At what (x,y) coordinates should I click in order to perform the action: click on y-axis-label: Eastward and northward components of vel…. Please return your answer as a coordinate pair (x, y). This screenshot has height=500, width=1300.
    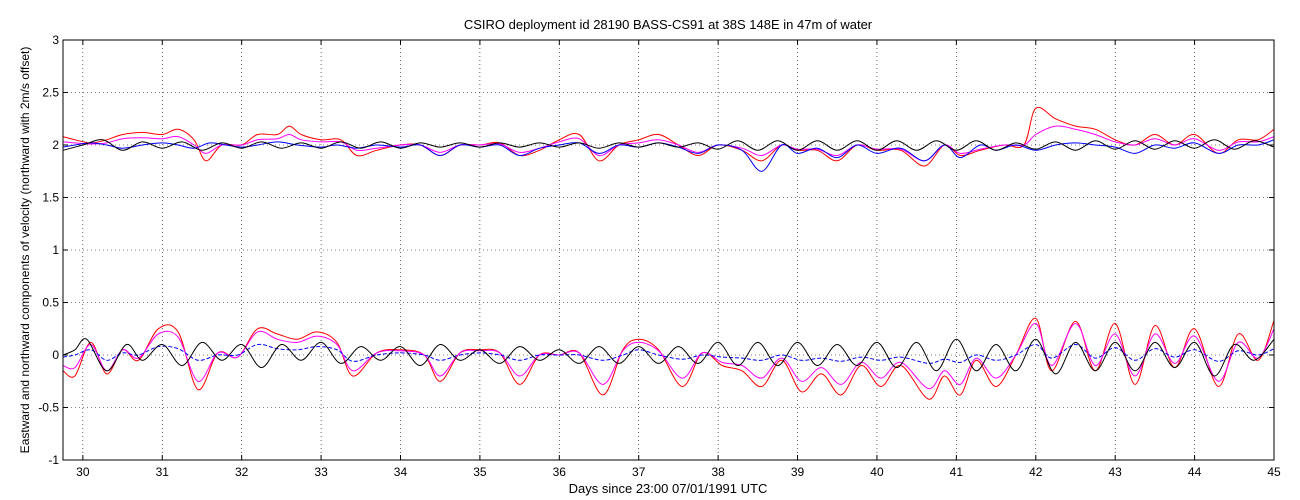
    Looking at the image, I should click on (25, 250).